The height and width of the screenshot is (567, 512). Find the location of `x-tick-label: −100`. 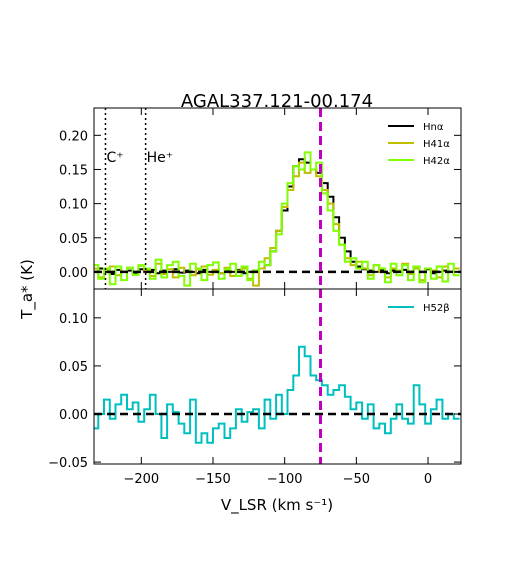

x-tick-label: −100 is located at coordinates (285, 479).